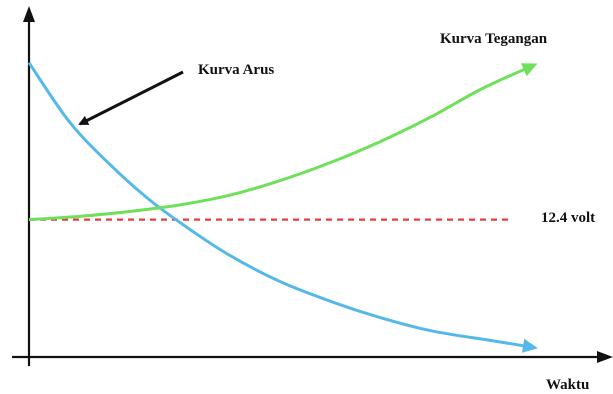 This screenshot has width=613, height=394. I want to click on reference-line-label: 12.4 volt, so click(568, 218).